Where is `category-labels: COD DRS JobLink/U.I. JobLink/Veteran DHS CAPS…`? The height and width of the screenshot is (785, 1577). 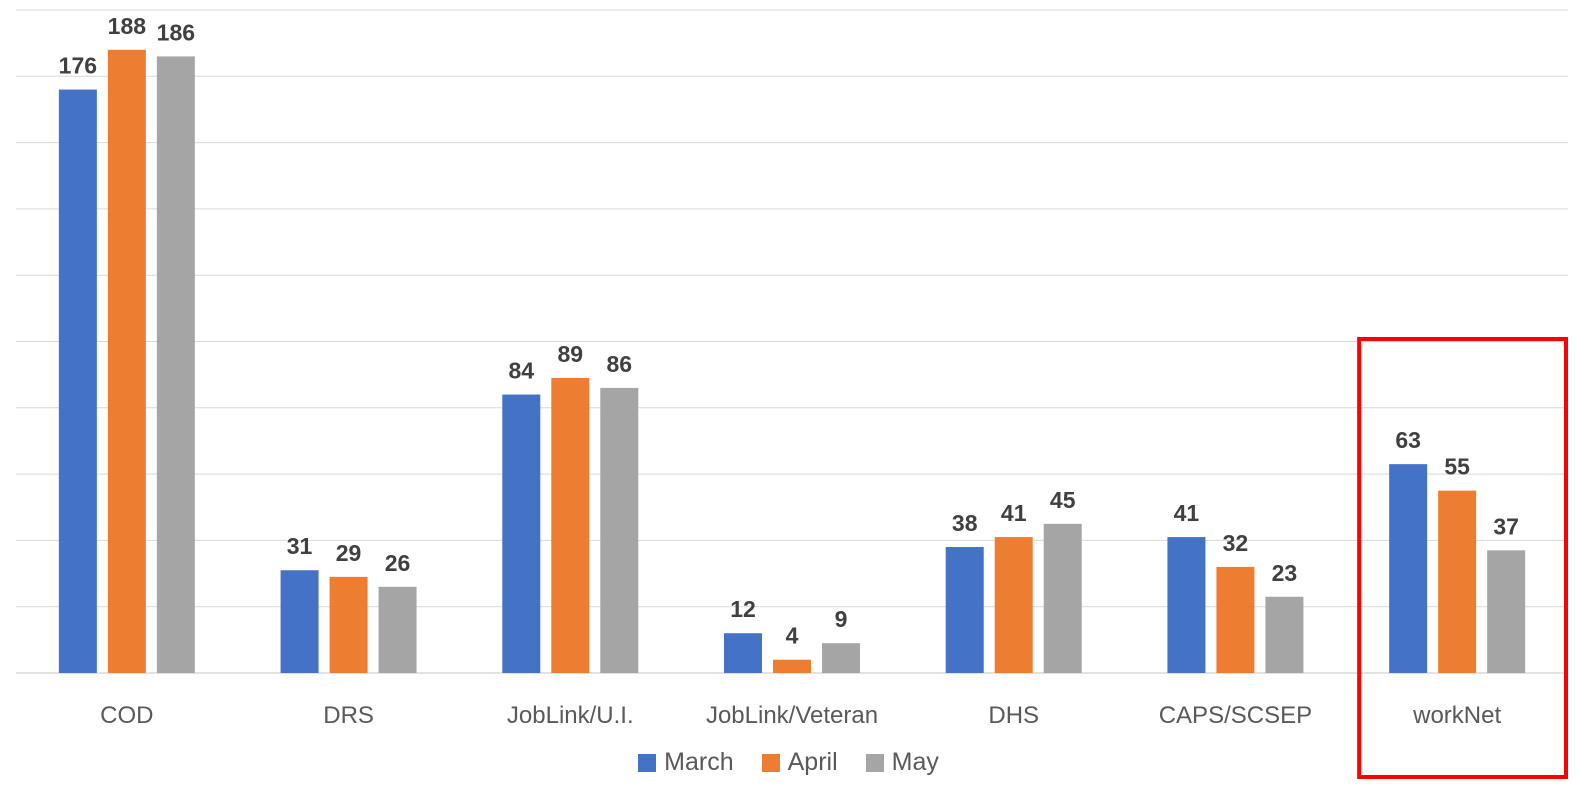 category-labels: COD DRS JobLink/U.I. JobLink/Veteran DHS CAPS… is located at coordinates (800, 715).